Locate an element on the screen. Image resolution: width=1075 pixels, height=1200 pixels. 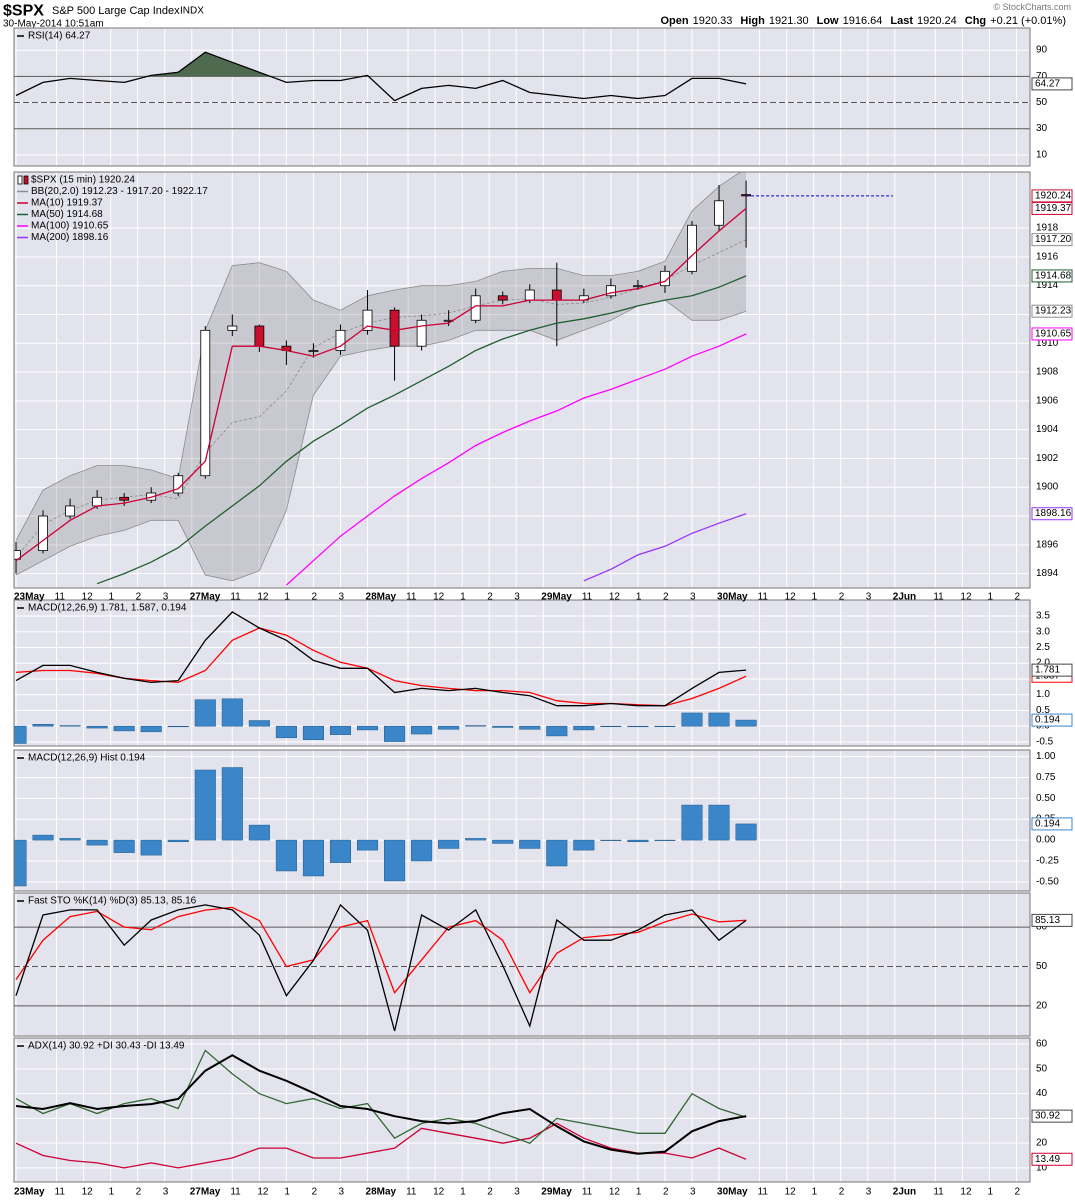
legend-entry: $SPX (15 min) 1920.24 is located at coordinates (83, 180).